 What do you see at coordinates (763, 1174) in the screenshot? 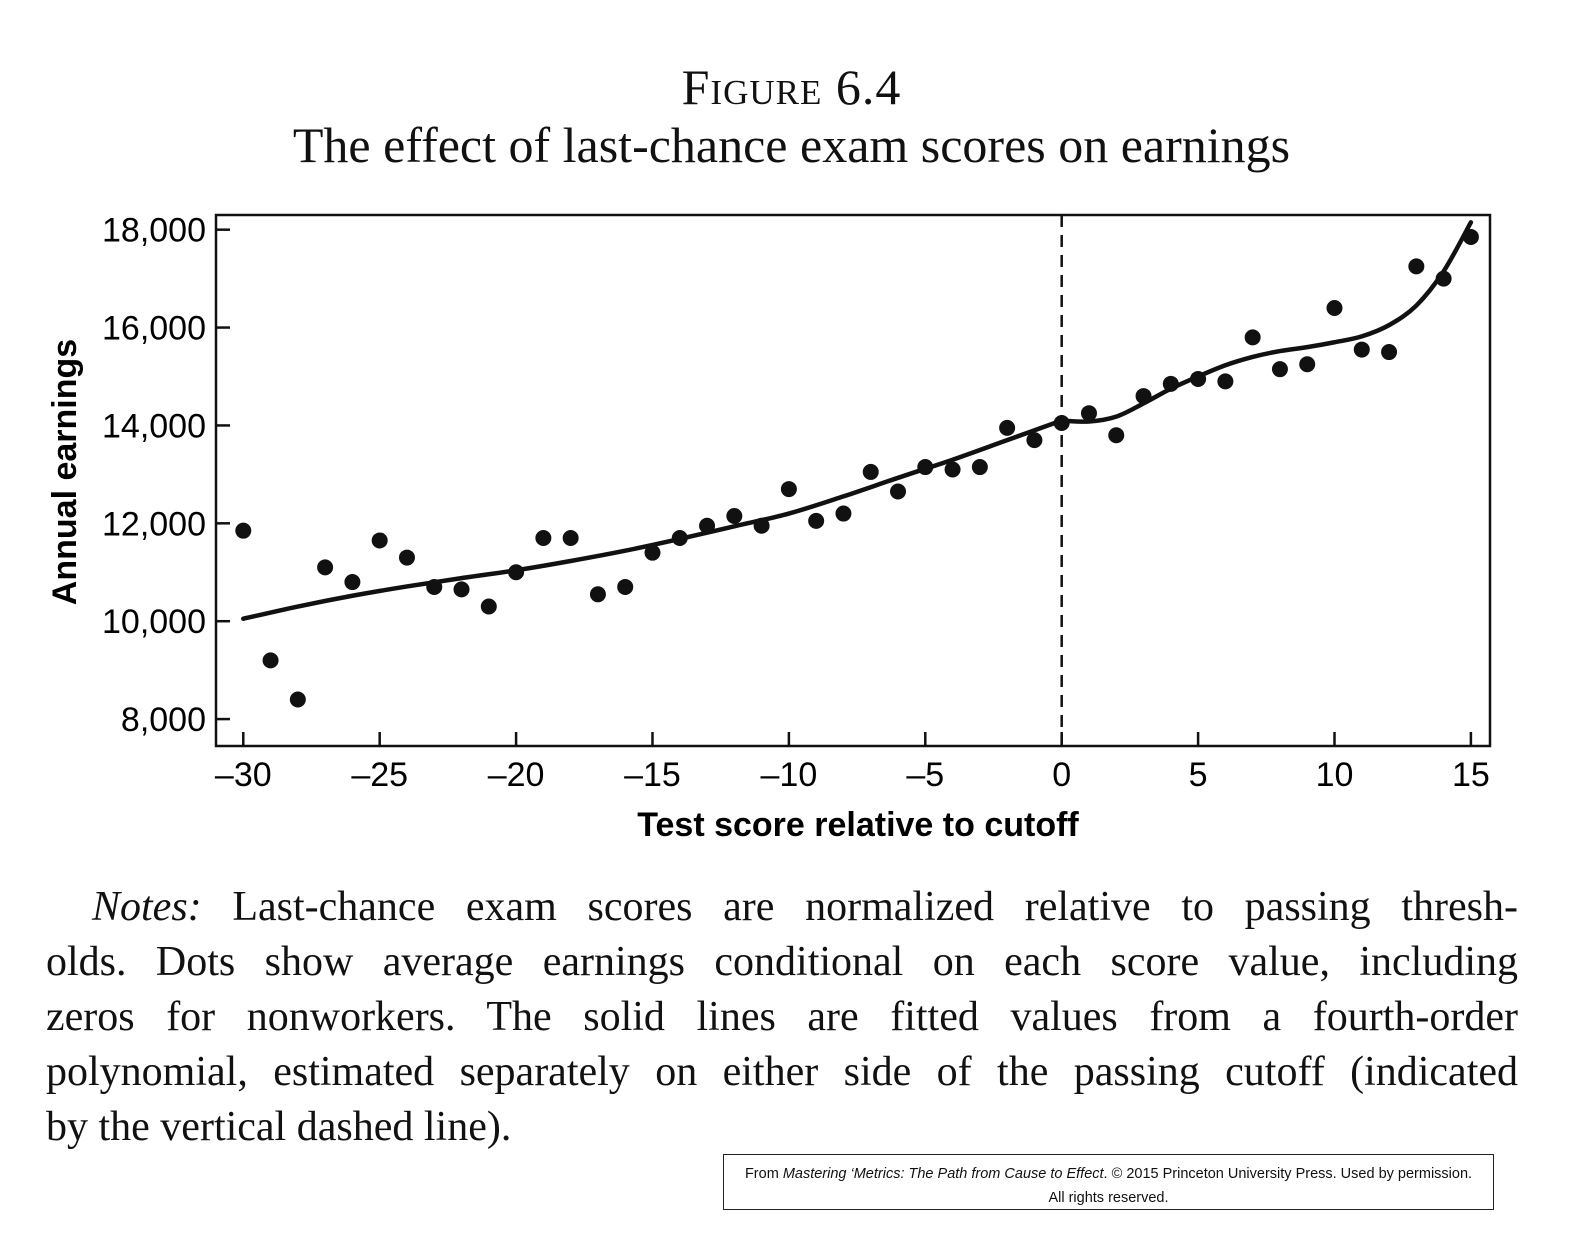
I see `credit-prefix: From` at bounding box center [763, 1174].